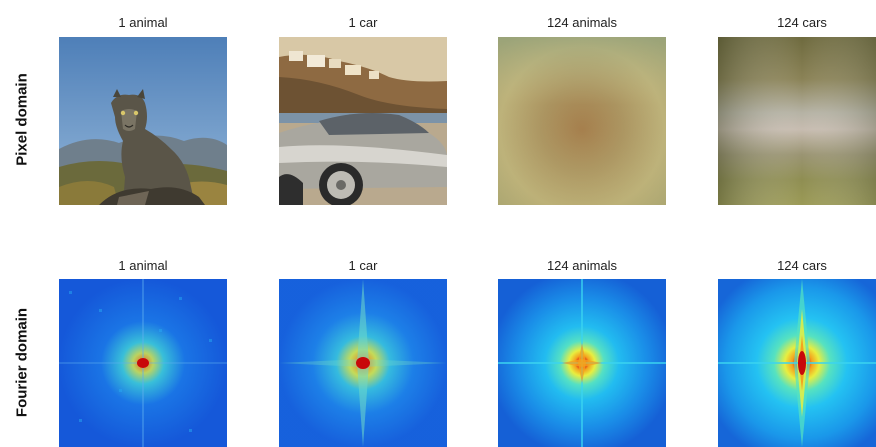 Image resolution: width=876 pixels, height=447 pixels. I want to click on fourier-spectrum-1-car, so click(363, 363).